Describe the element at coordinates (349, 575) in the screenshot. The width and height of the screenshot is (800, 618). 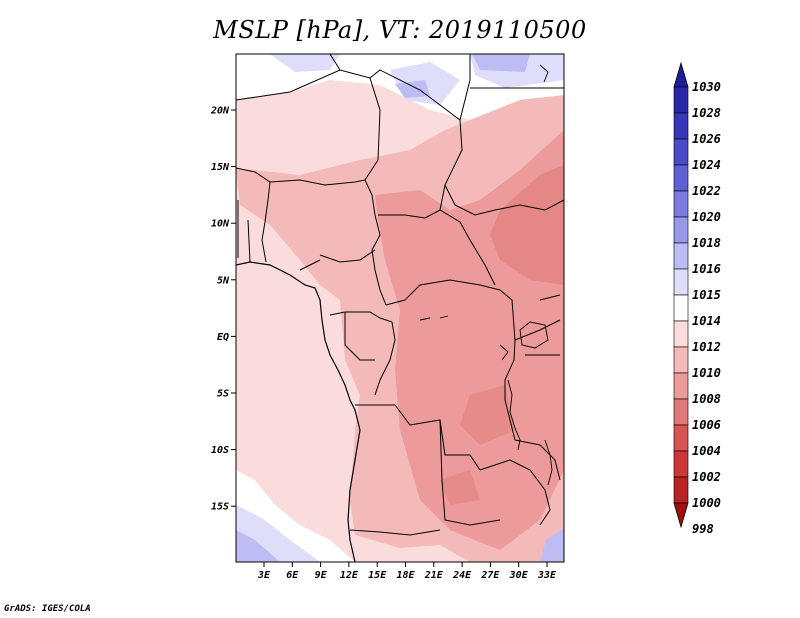
I see `lon-tick-label: 12E` at that location.